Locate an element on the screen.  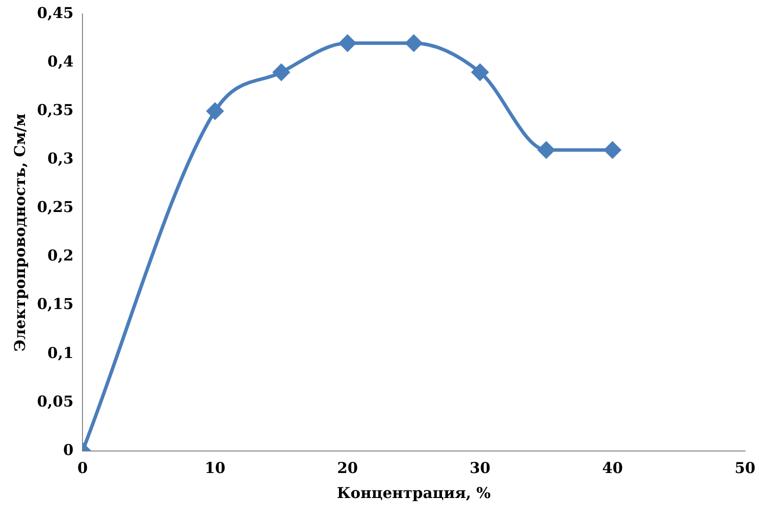
y-tick-label: 0,2 is located at coordinates (60, 255).